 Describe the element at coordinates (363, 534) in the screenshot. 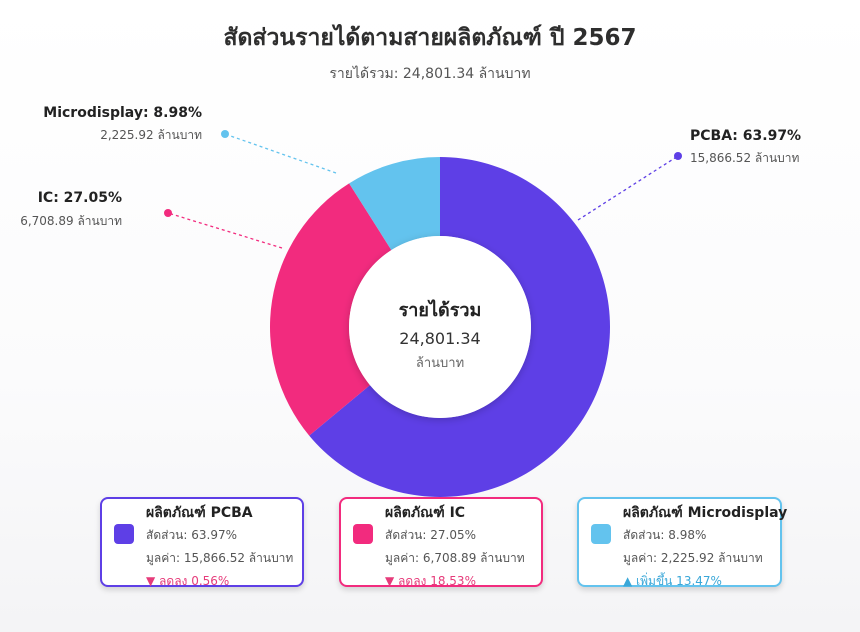

I see `swatch-ic` at that location.